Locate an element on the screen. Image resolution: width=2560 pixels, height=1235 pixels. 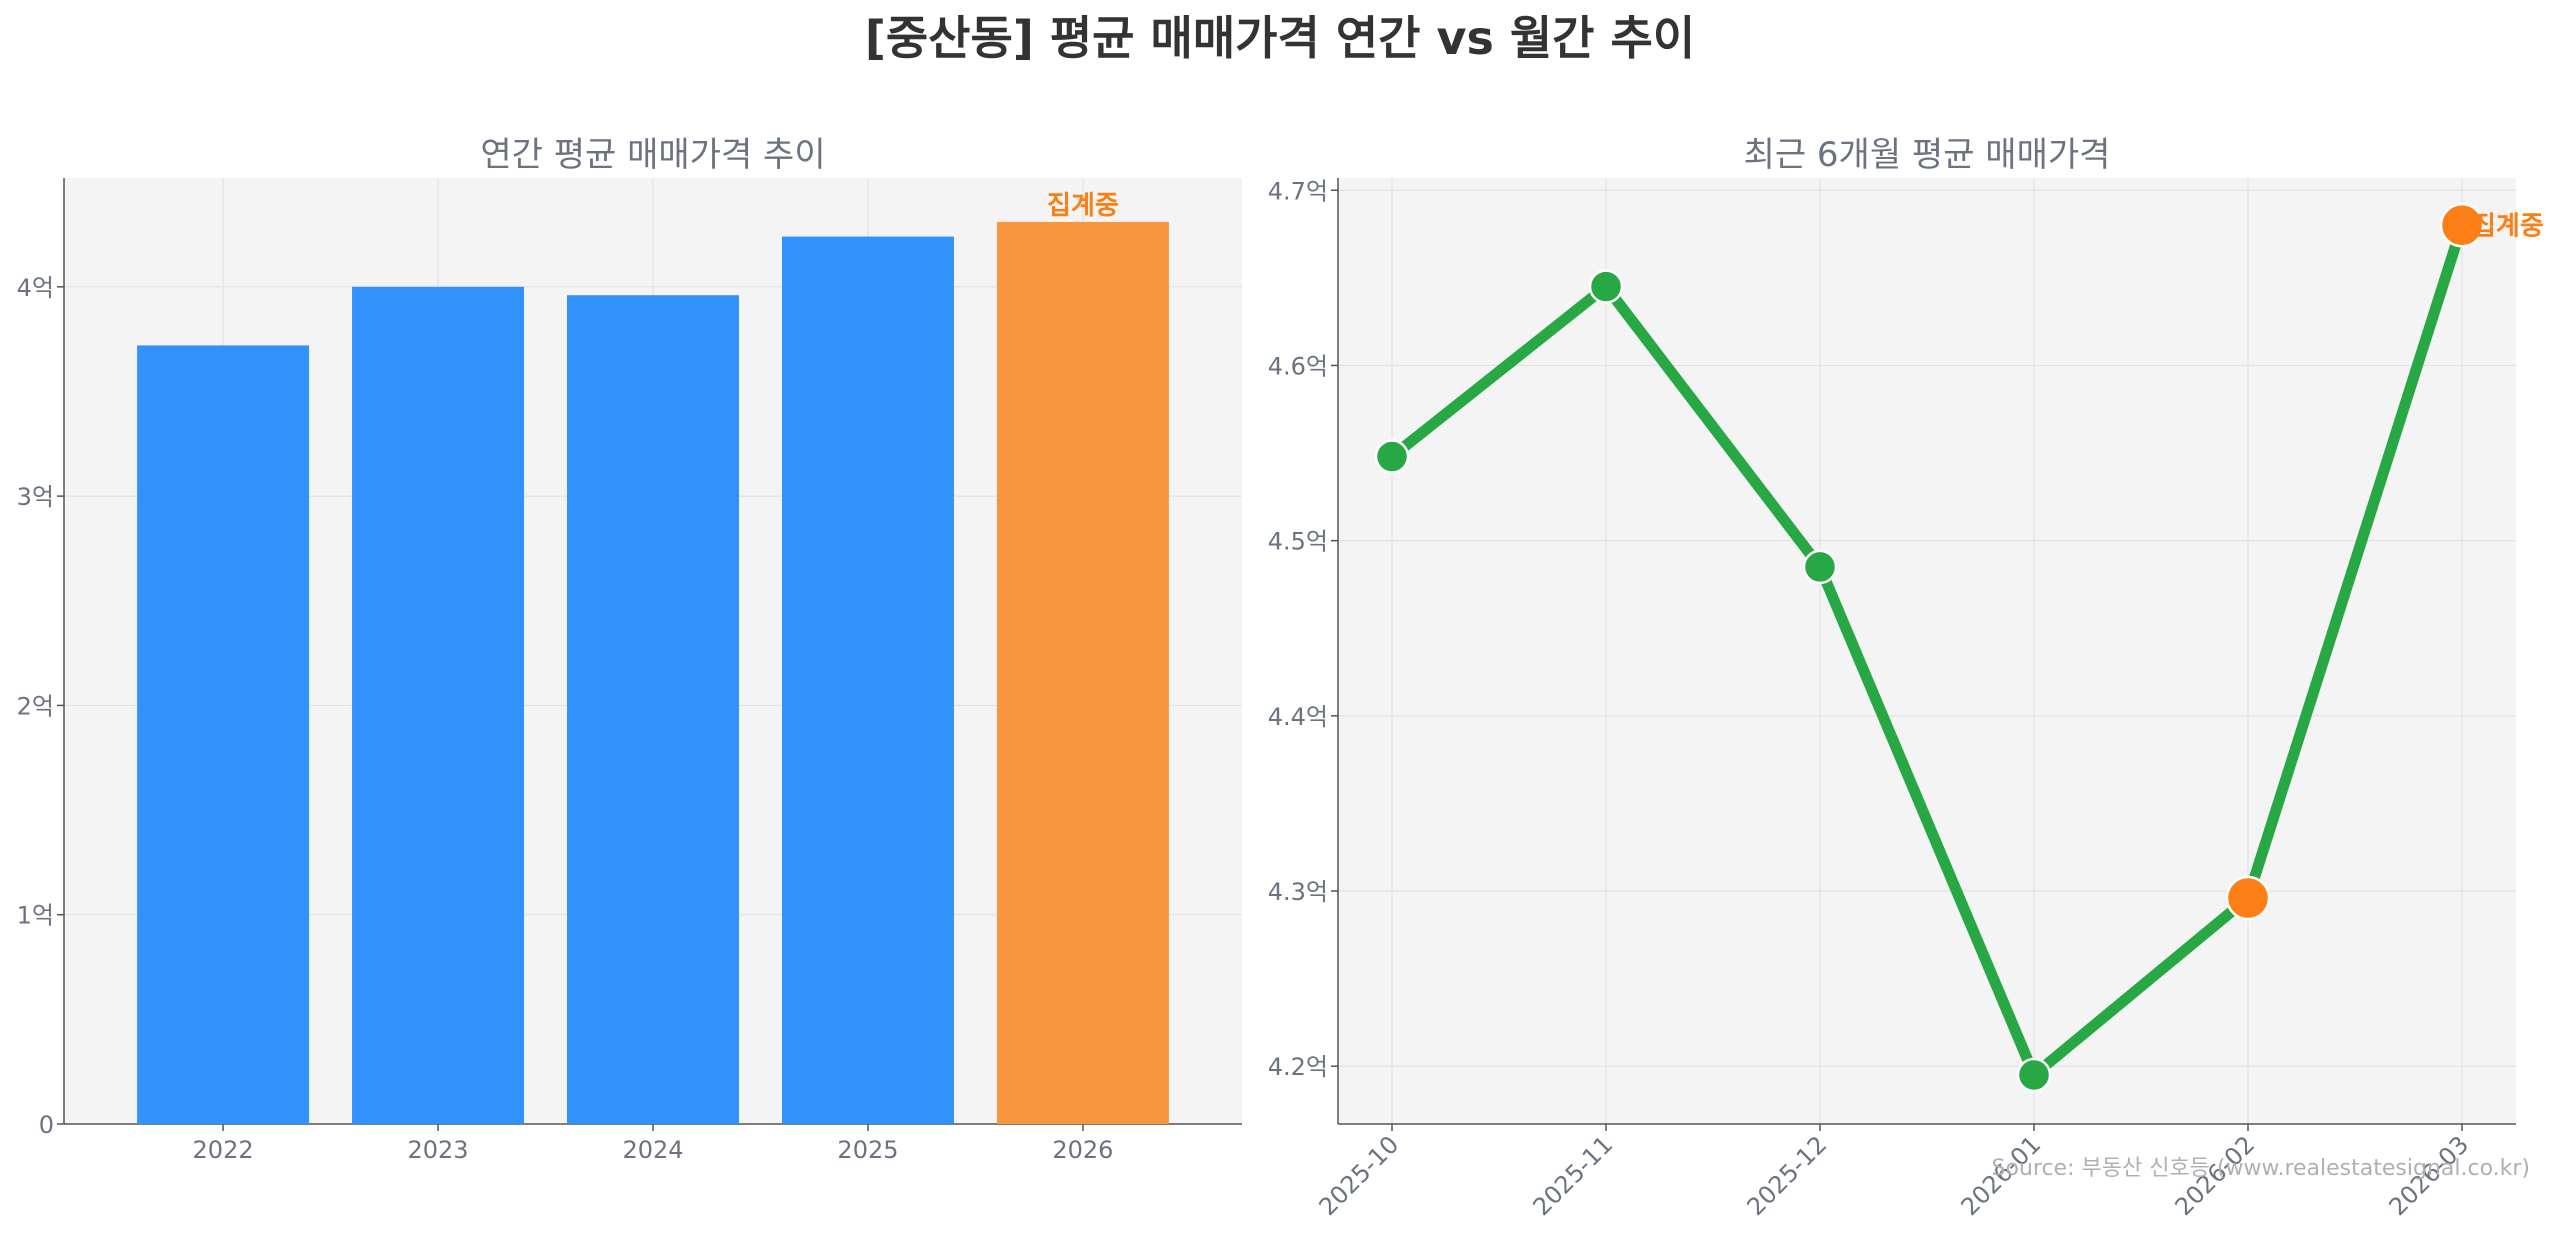
y-tick-label: 1억 is located at coordinates (35, 916).